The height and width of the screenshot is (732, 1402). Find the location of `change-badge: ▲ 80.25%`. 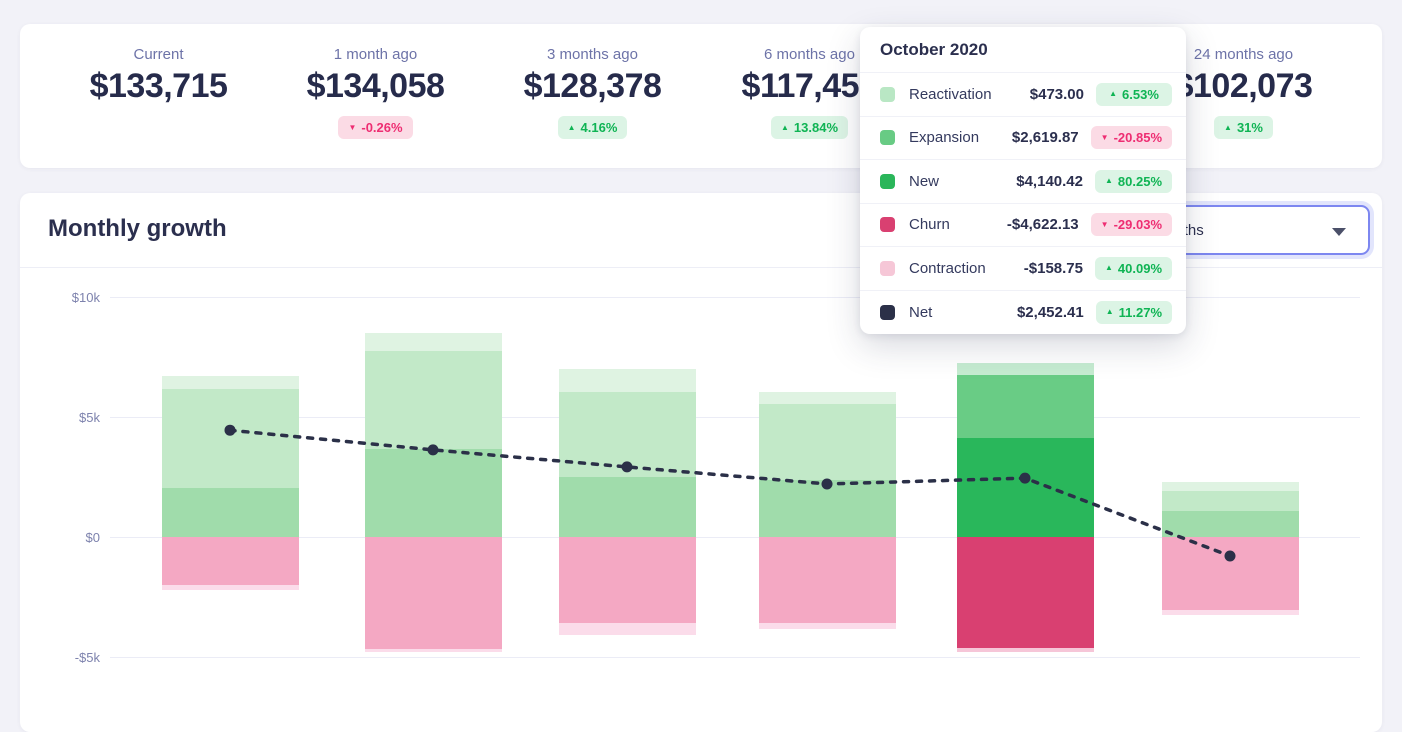

change-badge: ▲ 80.25% is located at coordinates (1133, 181).